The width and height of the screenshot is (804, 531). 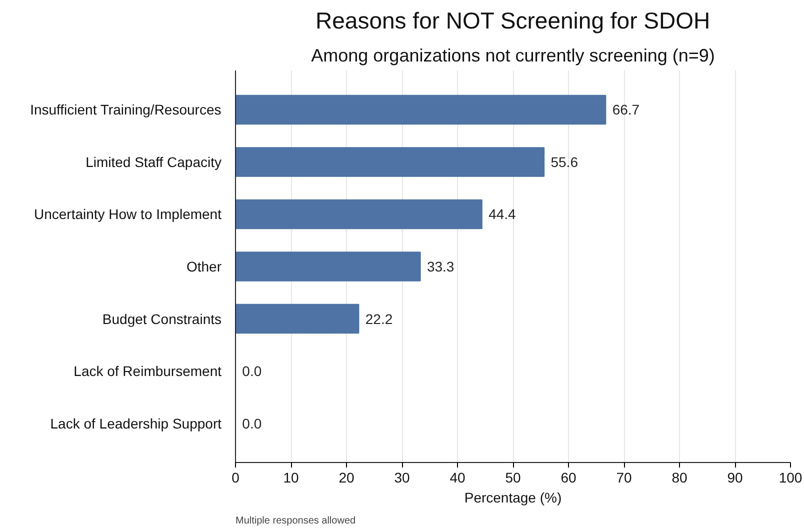 What do you see at coordinates (128, 214) in the screenshot?
I see `y-tick-label: Uncertainty How to Implement` at bounding box center [128, 214].